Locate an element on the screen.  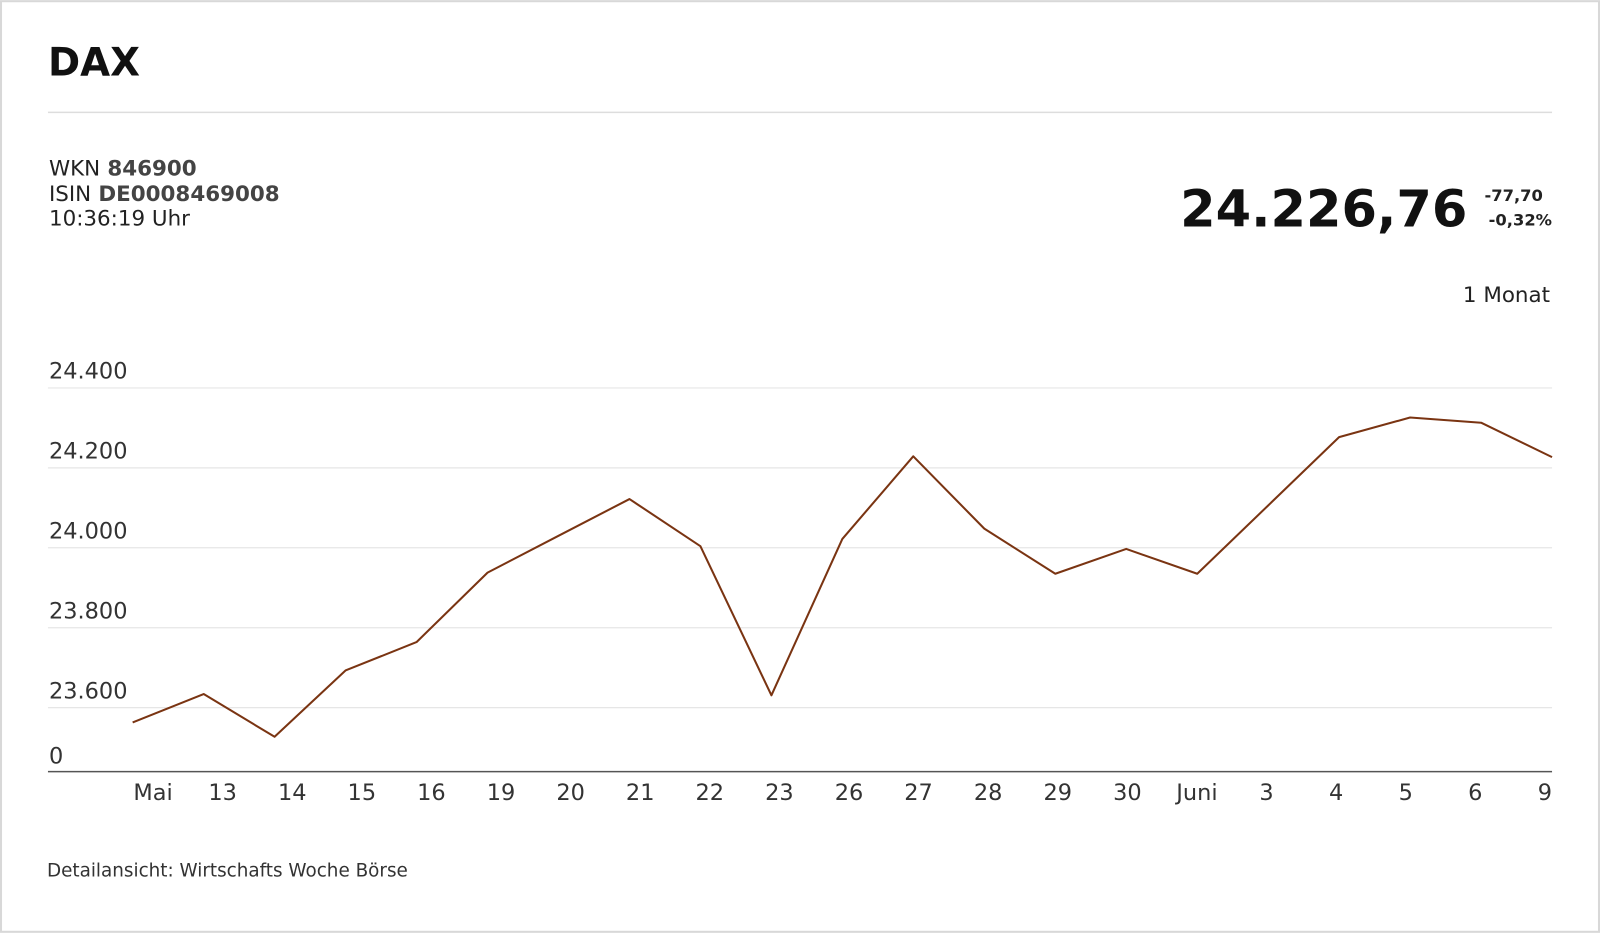
y-tick-label: 24.000 is located at coordinates (88, 532).